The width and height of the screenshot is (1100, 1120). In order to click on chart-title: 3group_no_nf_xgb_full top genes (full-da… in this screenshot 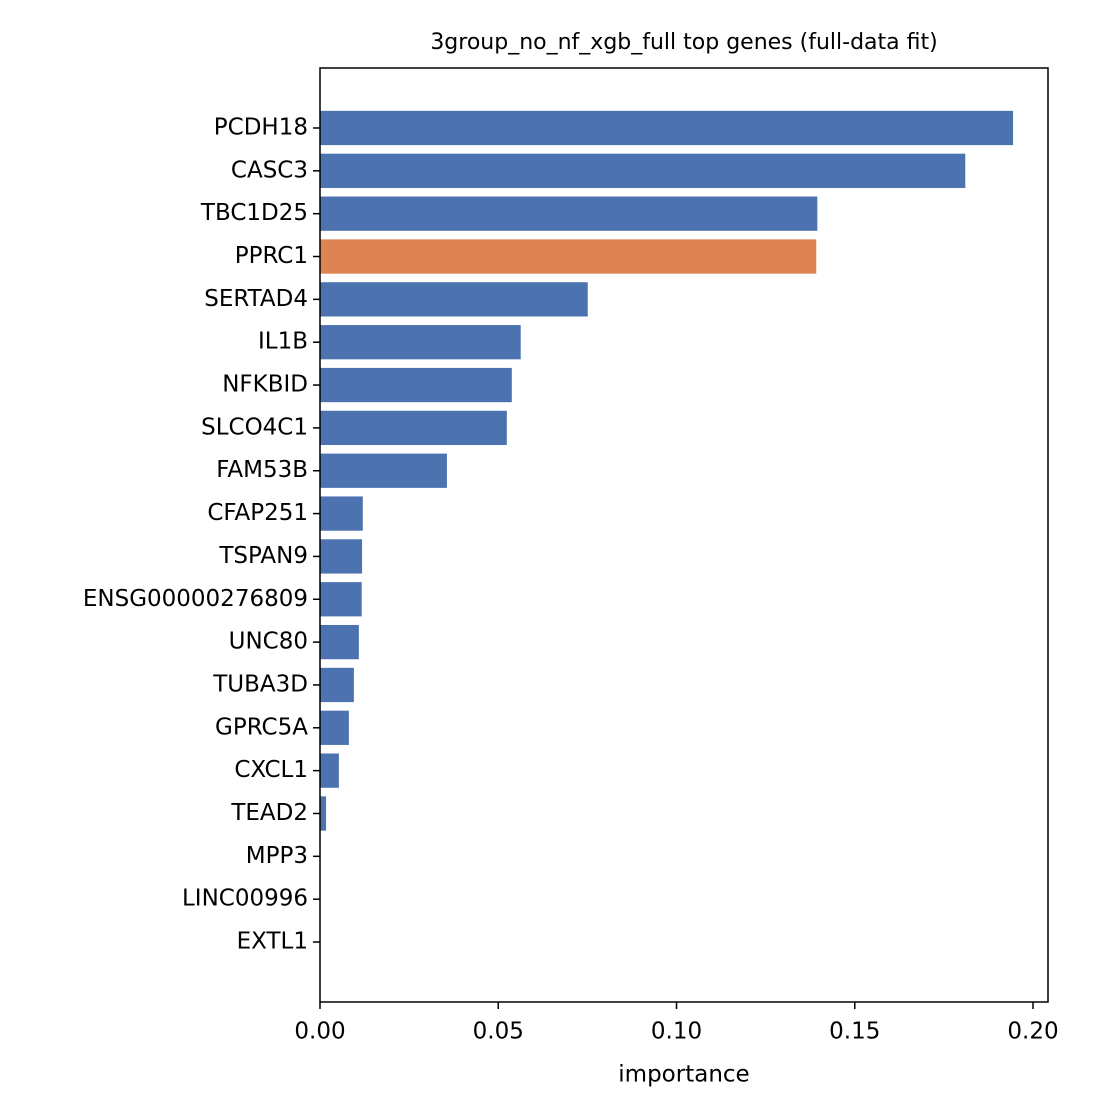, I will do `click(683, 42)`.